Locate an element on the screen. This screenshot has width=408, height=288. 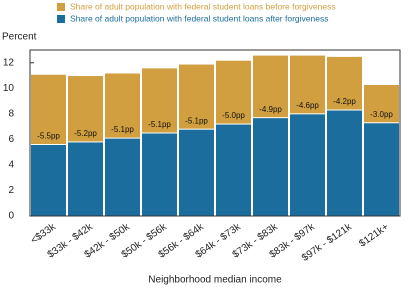
x-tick-label: $121k+ is located at coordinates (374, 236).